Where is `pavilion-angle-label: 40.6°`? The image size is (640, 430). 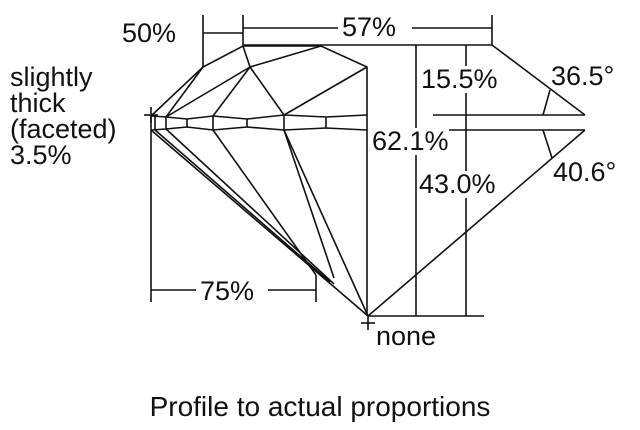
pavilion-angle-label: 40.6° is located at coordinates (585, 172).